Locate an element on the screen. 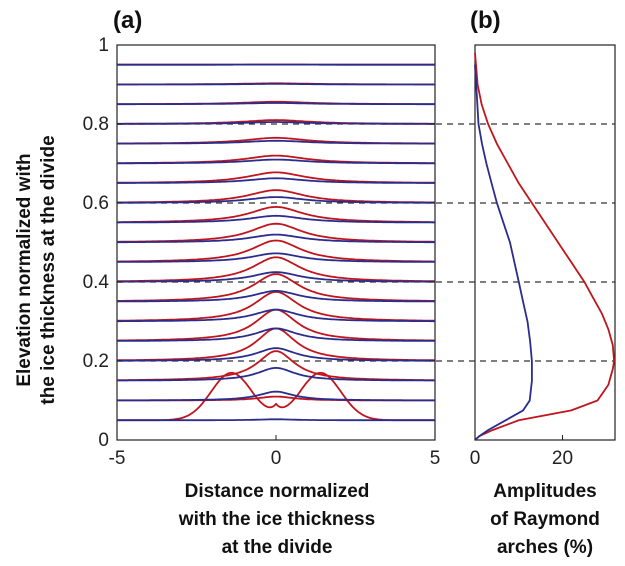 The width and height of the screenshot is (625, 566). panel-b-xlabel-line3: arches (%) is located at coordinates (545, 547).